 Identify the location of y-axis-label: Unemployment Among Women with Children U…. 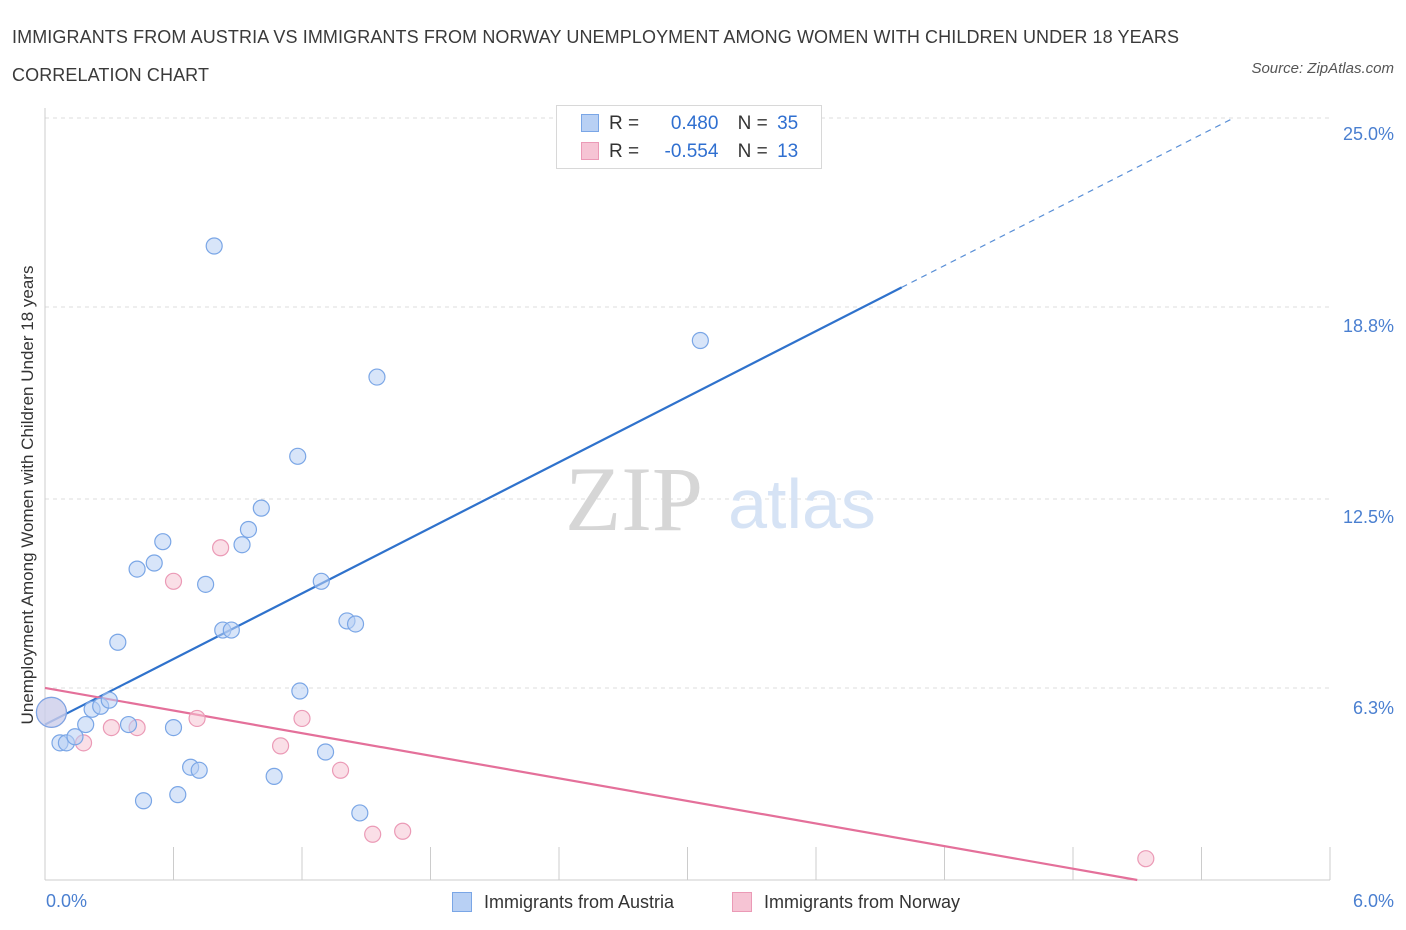
(27, 495).